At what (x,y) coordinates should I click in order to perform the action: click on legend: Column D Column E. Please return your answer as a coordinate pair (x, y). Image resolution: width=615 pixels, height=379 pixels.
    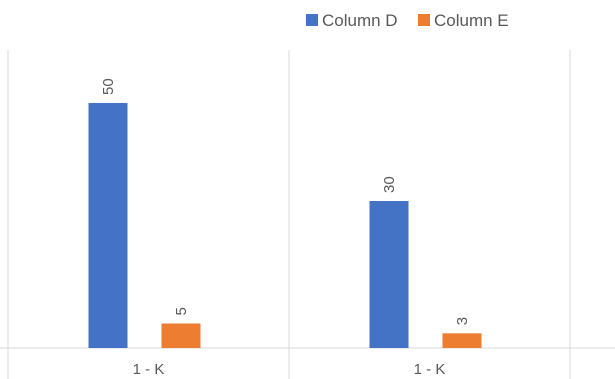
    Looking at the image, I should click on (407, 20).